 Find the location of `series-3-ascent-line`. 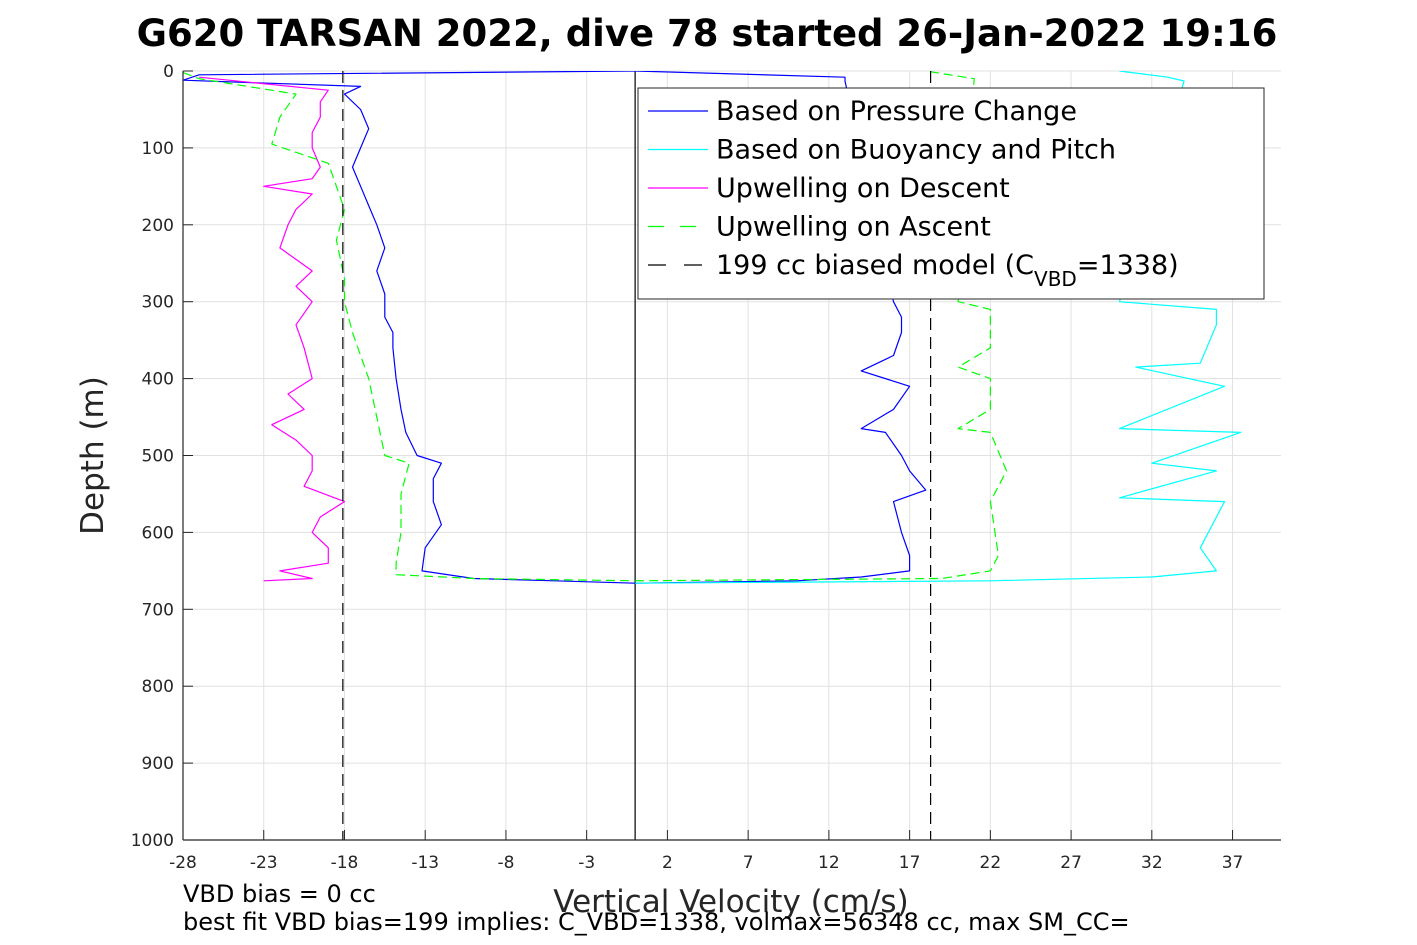

series-3-ascent-line is located at coordinates (821, 326).